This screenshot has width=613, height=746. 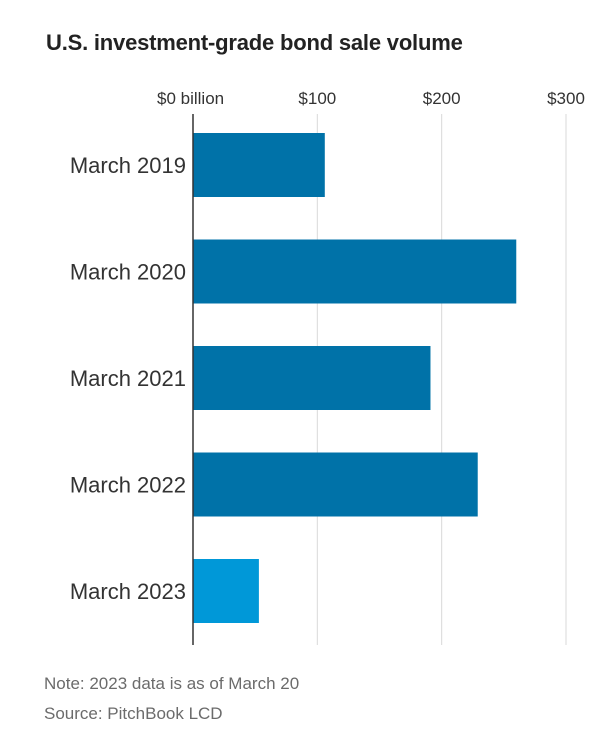 I want to click on chart-title: U.S. investment-grade bond sale volume, so click(x=254, y=42).